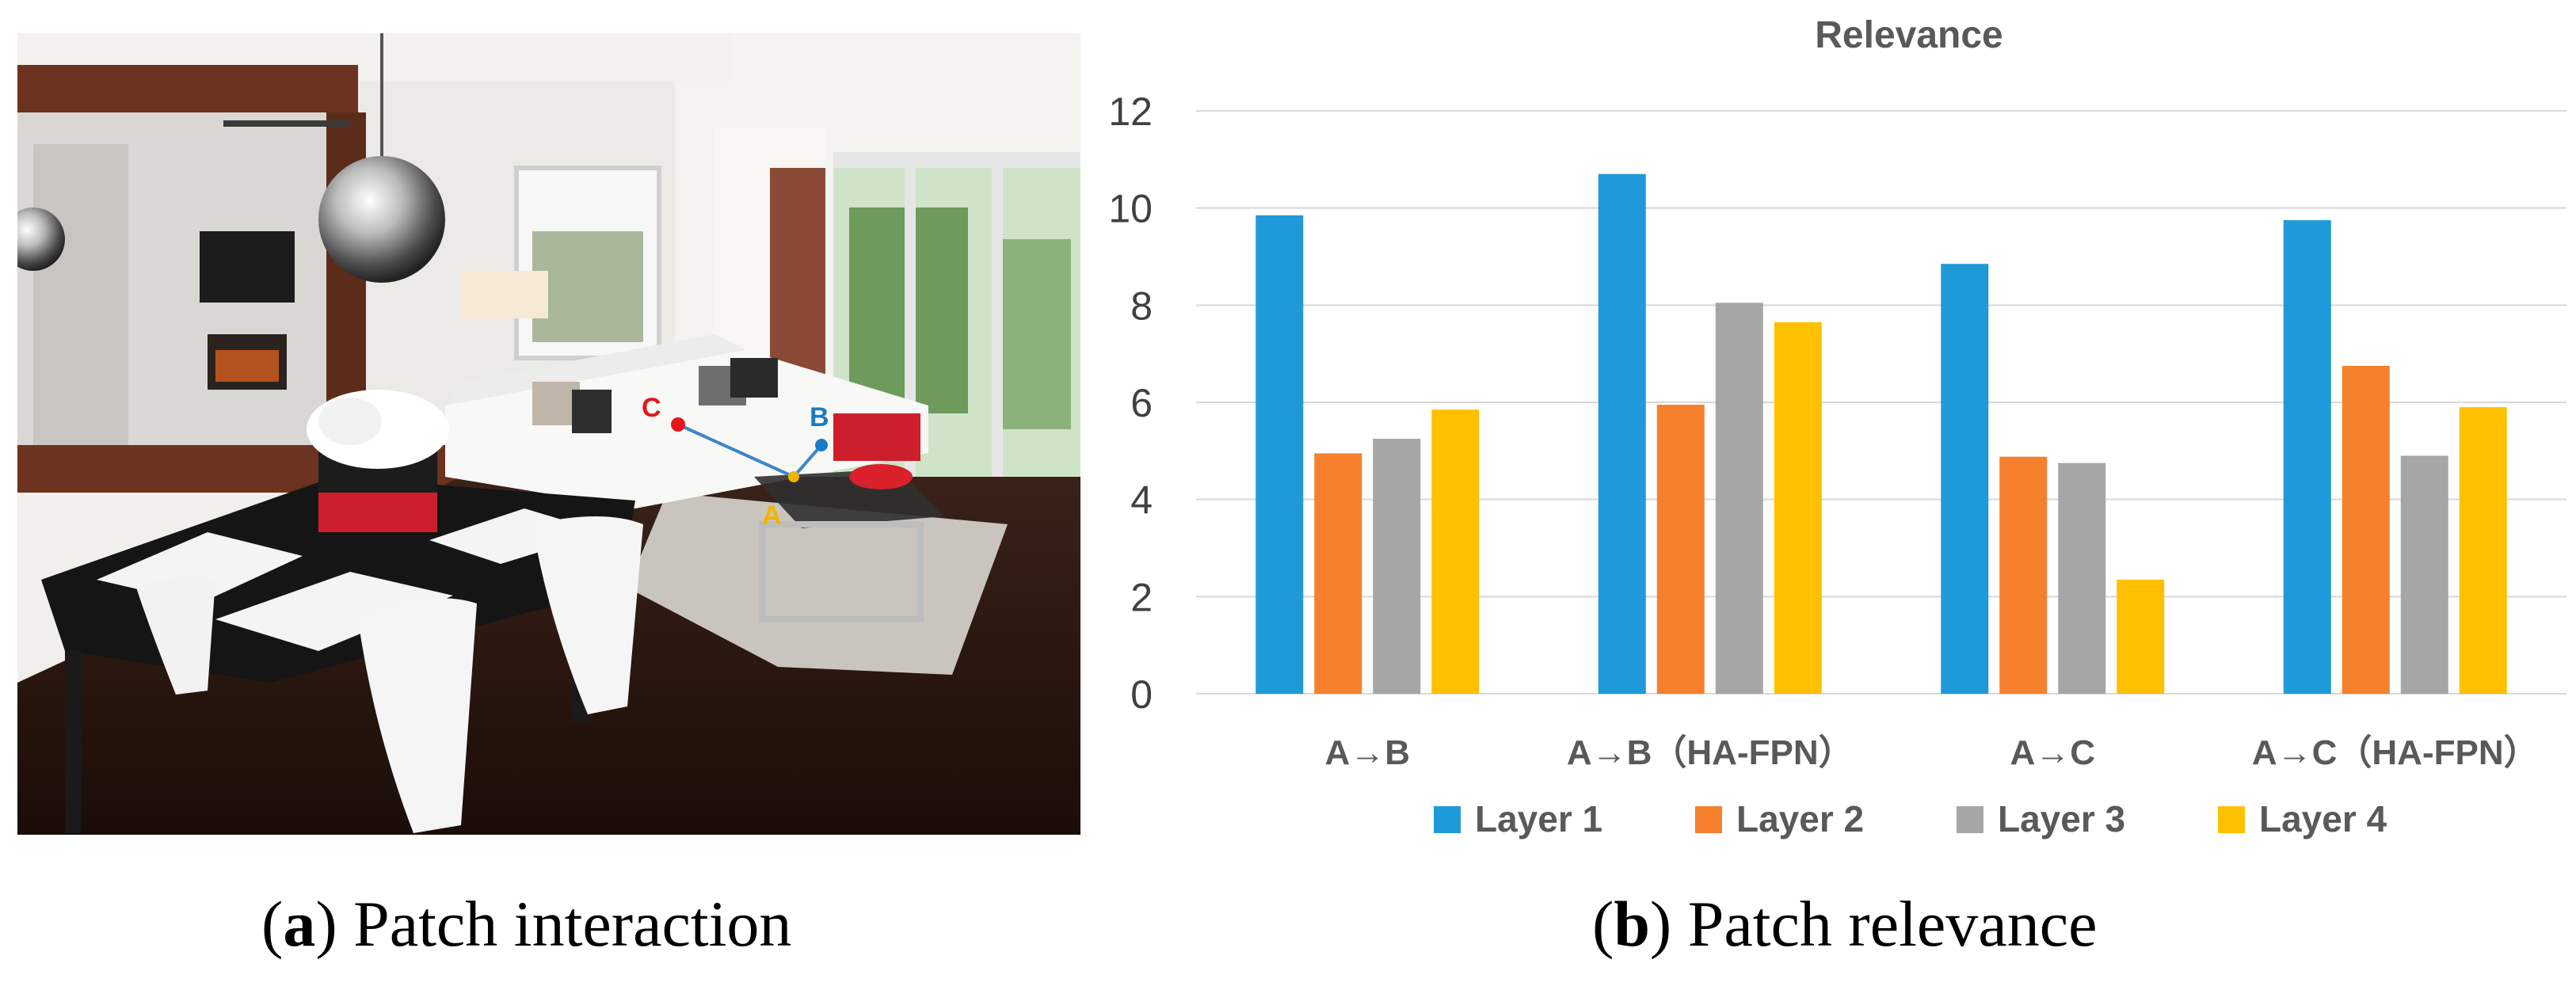 Image resolution: width=2576 pixels, height=986 pixels. I want to click on y-tick-label: 2, so click(1141, 597).